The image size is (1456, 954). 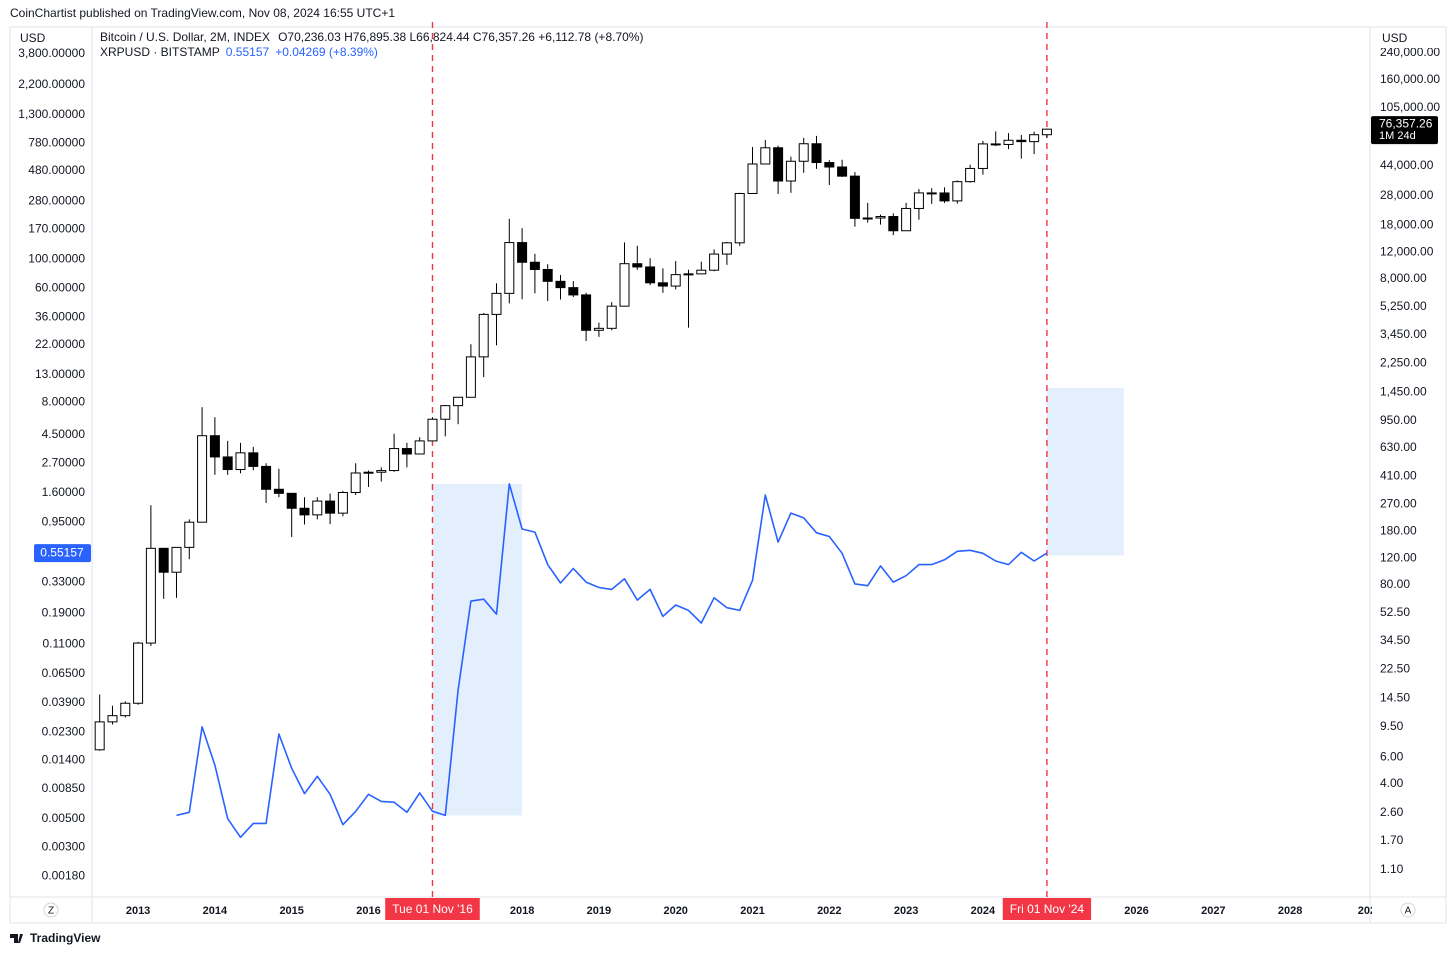 I want to click on y-tick-label: 480.00000, so click(x=56, y=170).